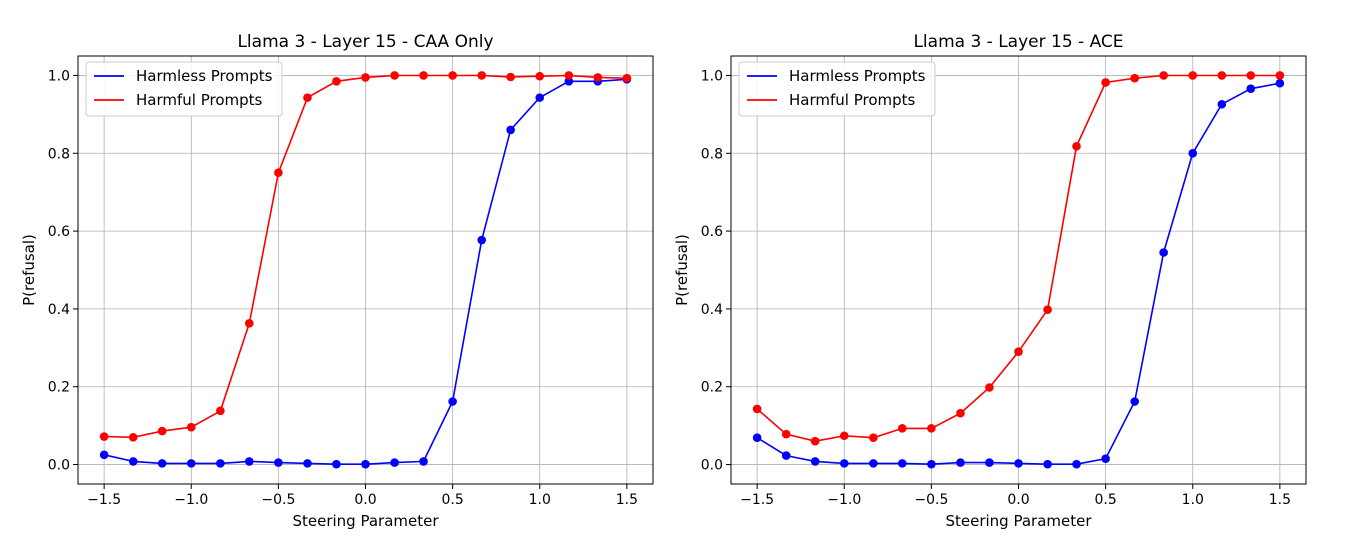  What do you see at coordinates (365, 521) in the screenshot?
I see `x-axis-title: Steering Parameter` at bounding box center [365, 521].